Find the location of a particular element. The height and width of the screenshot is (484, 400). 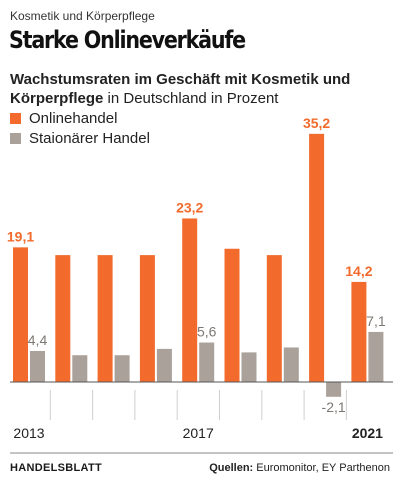

online-value-label-2017: 23,2 is located at coordinates (189, 207).